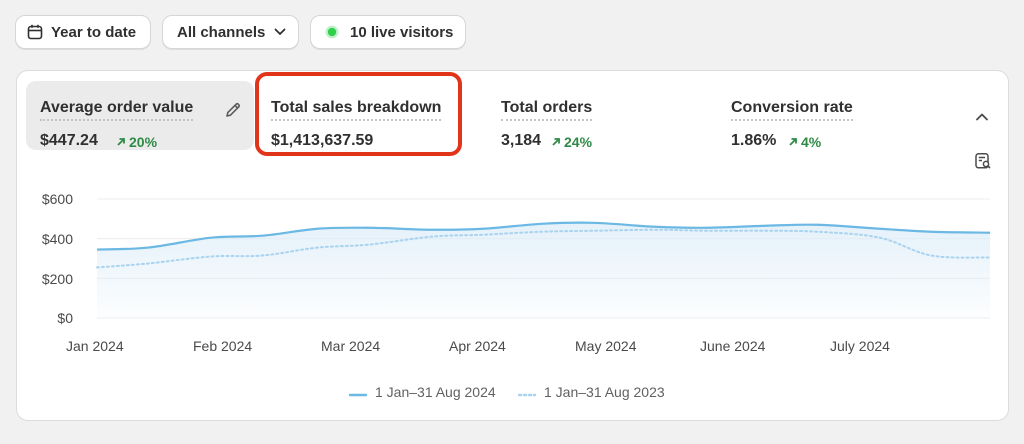  I want to click on date-range-label: Year to date, so click(94, 32).